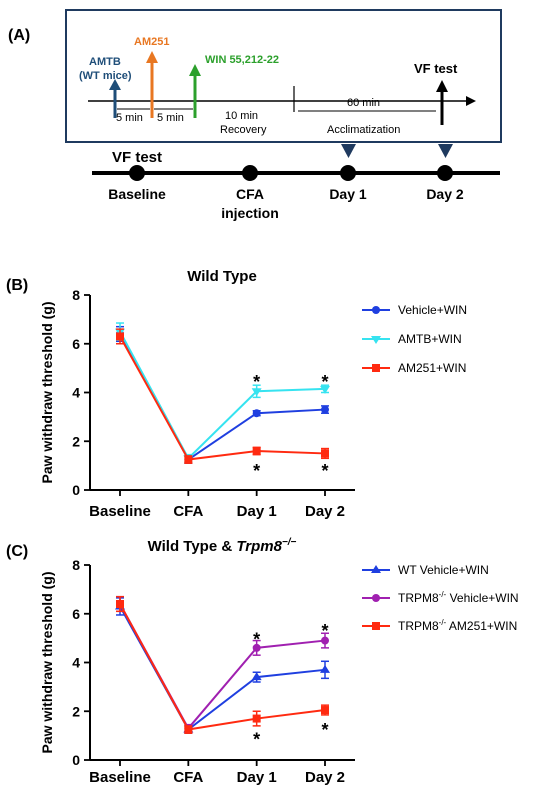 The image size is (550, 795). What do you see at coordinates (243, 130) in the screenshot?
I see `recovery-label: Recovery` at bounding box center [243, 130].